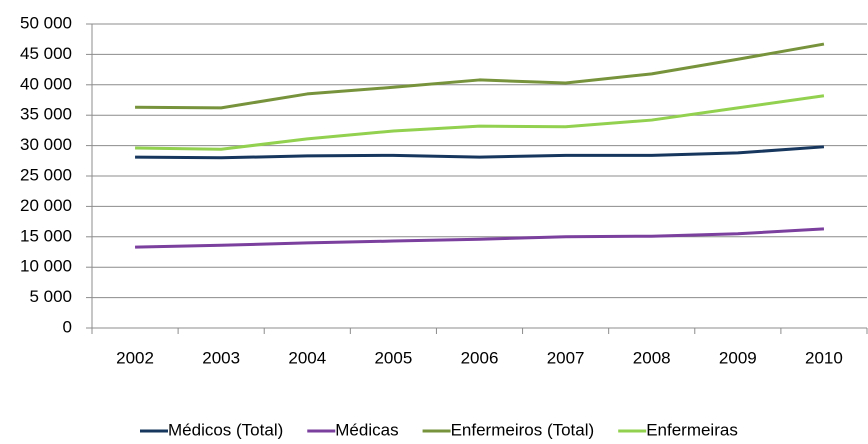 Image resolution: width=868 pixels, height=444 pixels. Describe the element at coordinates (393, 357) in the screenshot. I see `x-tick-label: 2005` at that location.